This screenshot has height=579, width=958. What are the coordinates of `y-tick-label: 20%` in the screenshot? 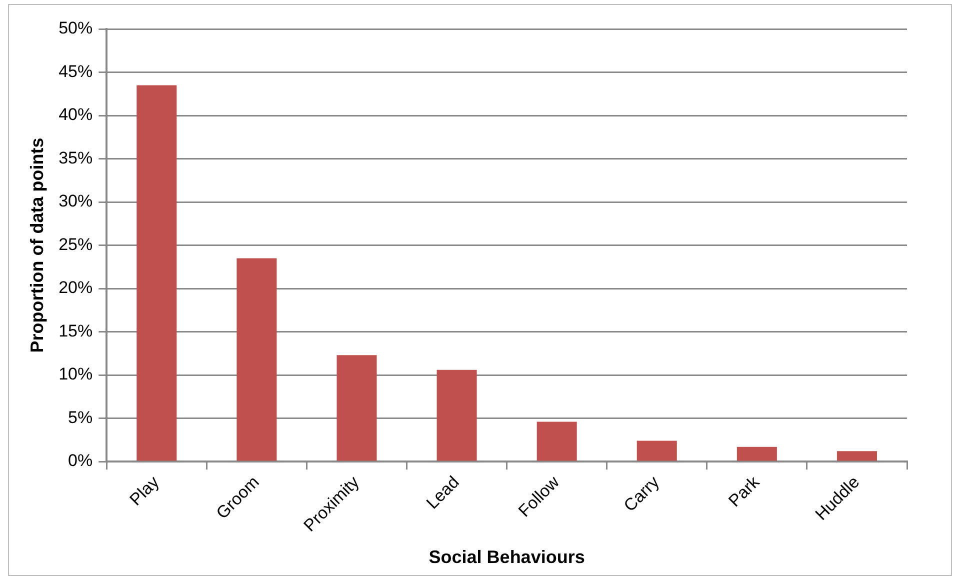 It's located at (75, 288).